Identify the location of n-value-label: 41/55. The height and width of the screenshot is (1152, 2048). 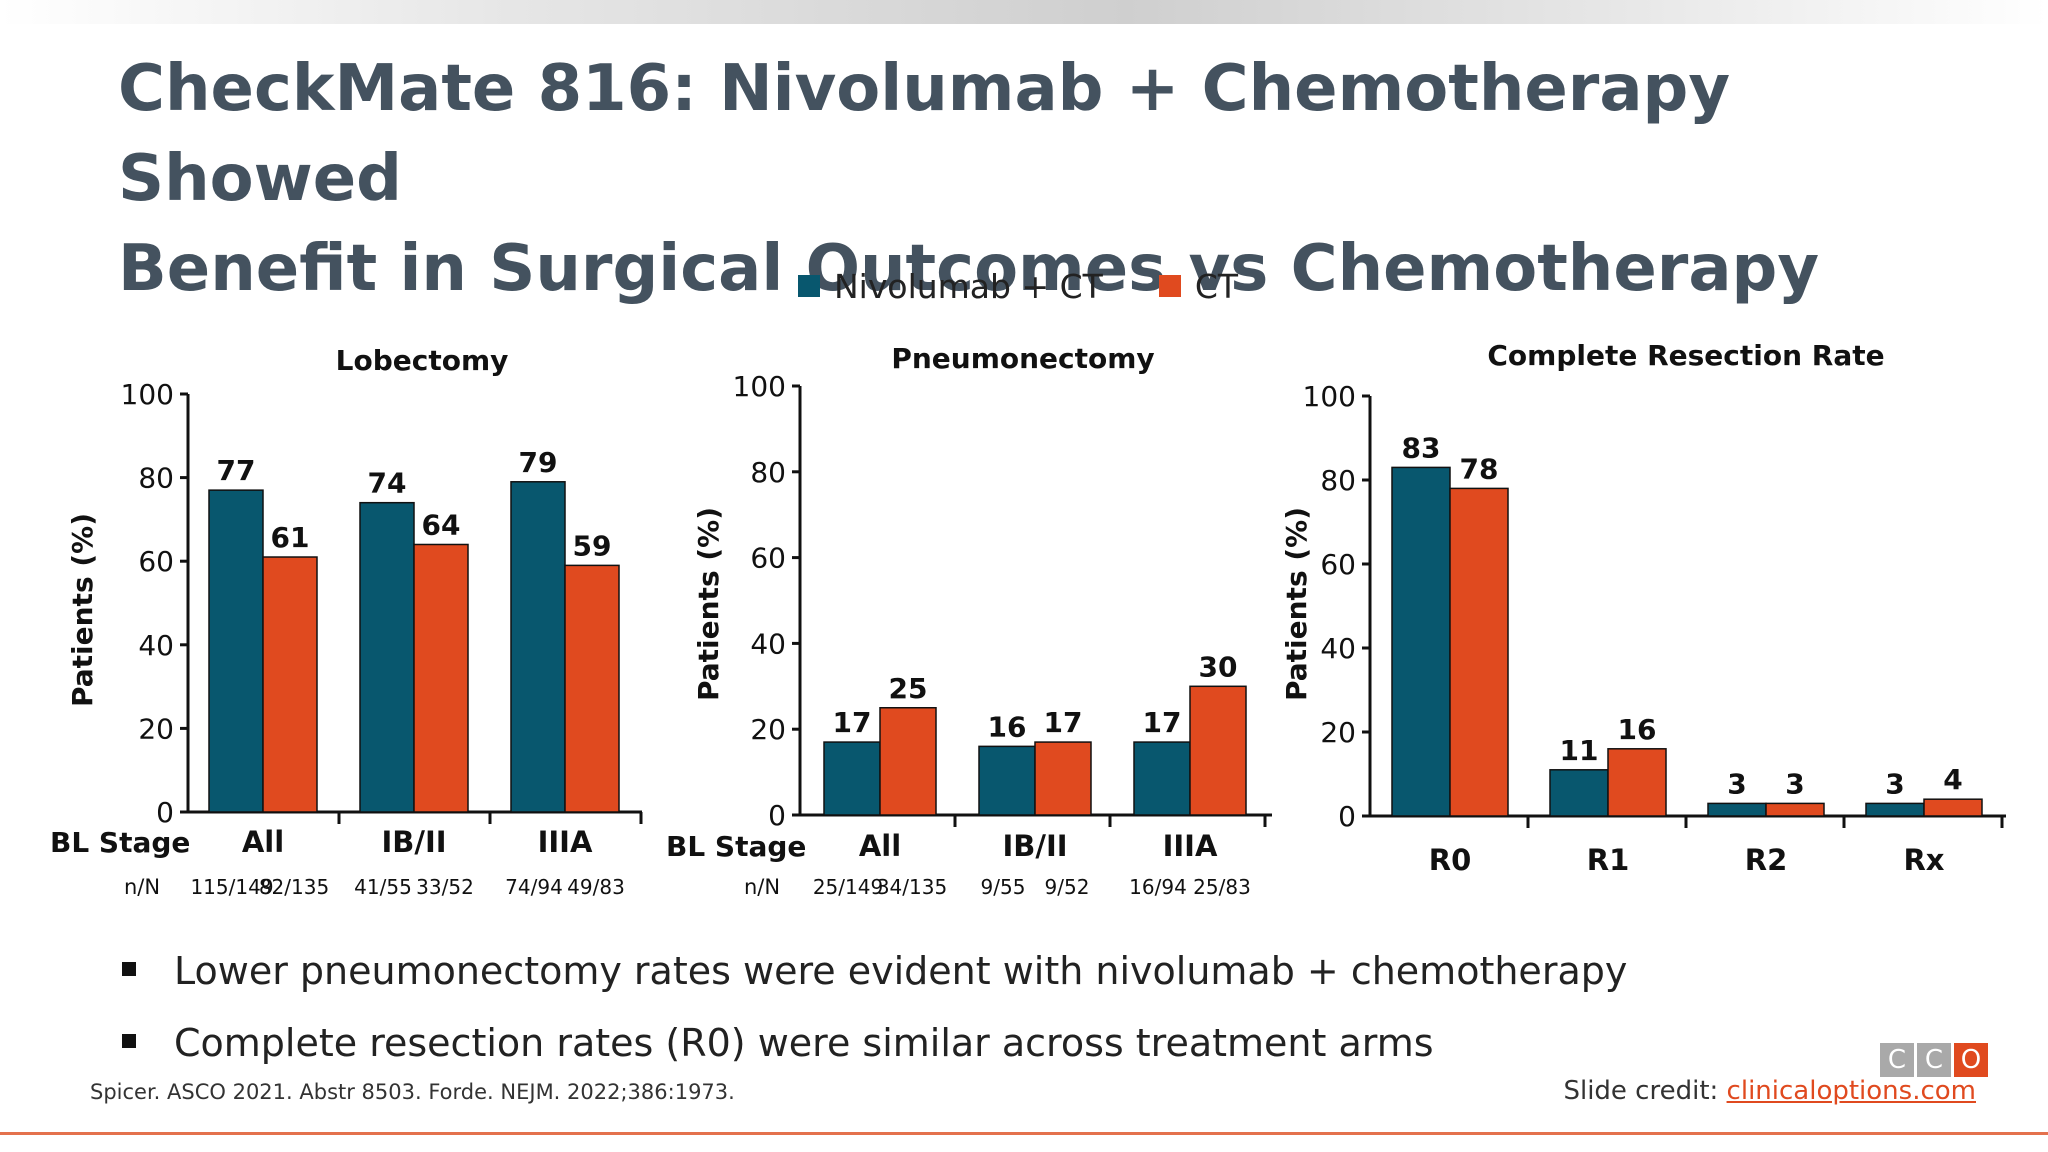
(383, 887).